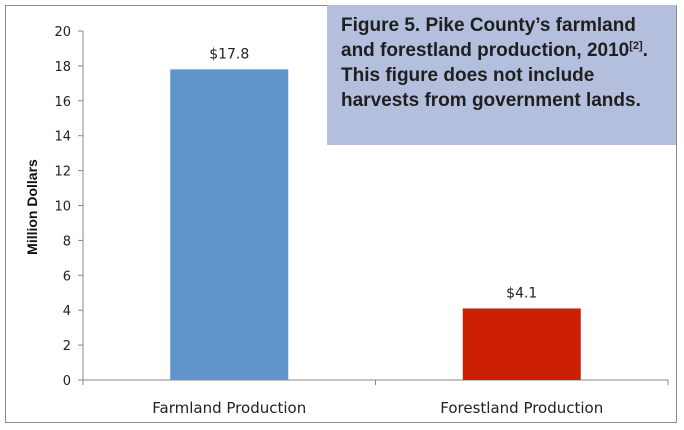 The image size is (684, 430). What do you see at coordinates (521, 344) in the screenshot?
I see `bar-forestland-production` at bounding box center [521, 344].